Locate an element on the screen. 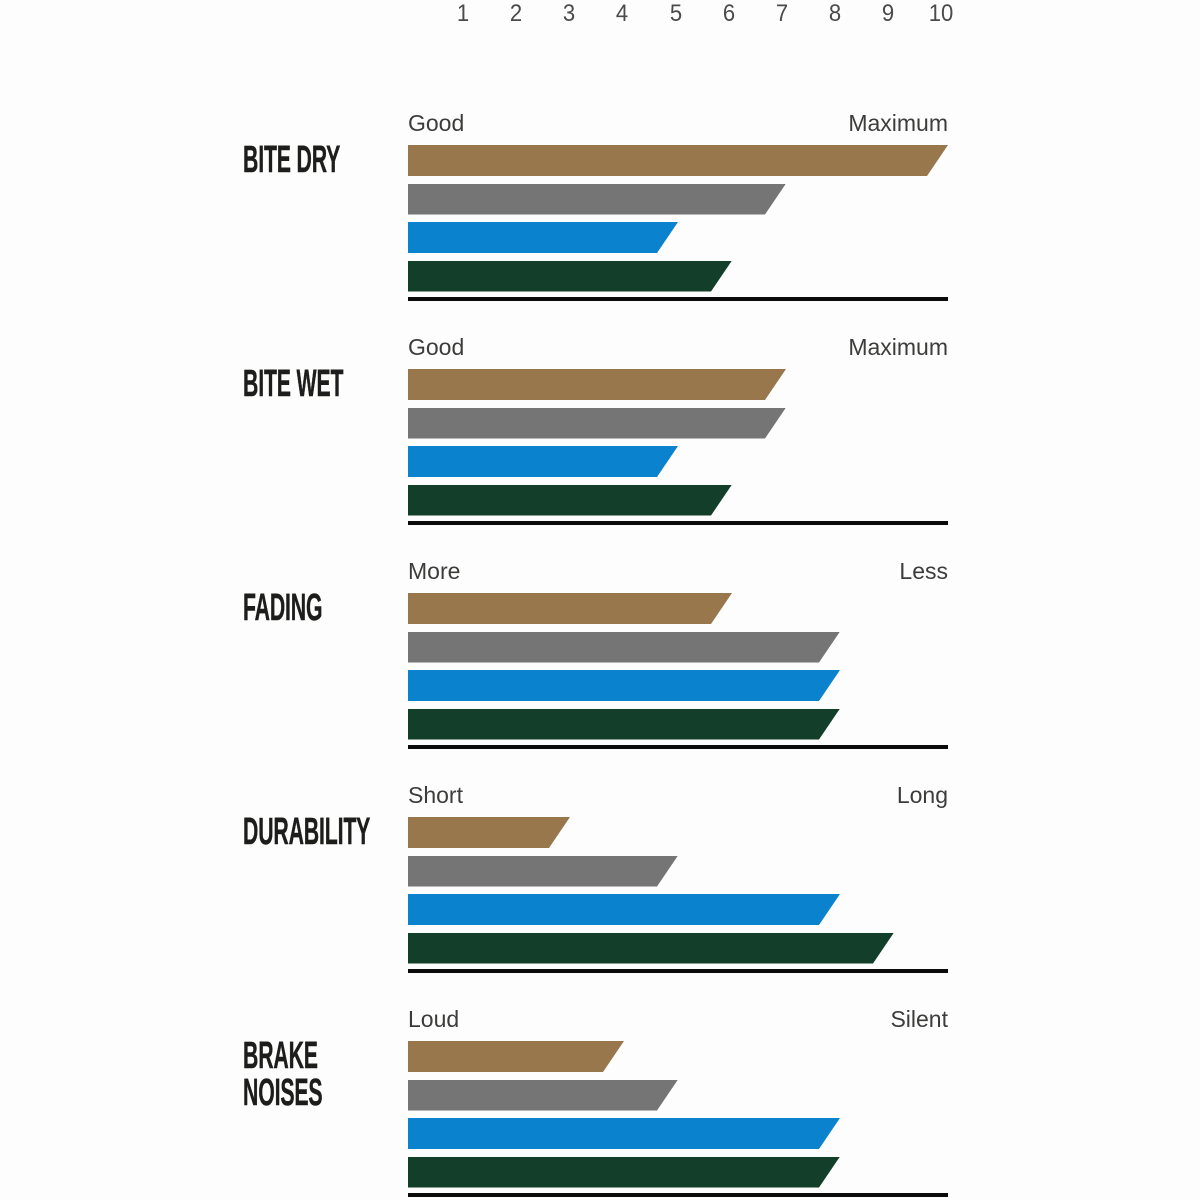 The image size is (1200, 1200). group-plot: Loud Silent is located at coordinates (678, 1102).